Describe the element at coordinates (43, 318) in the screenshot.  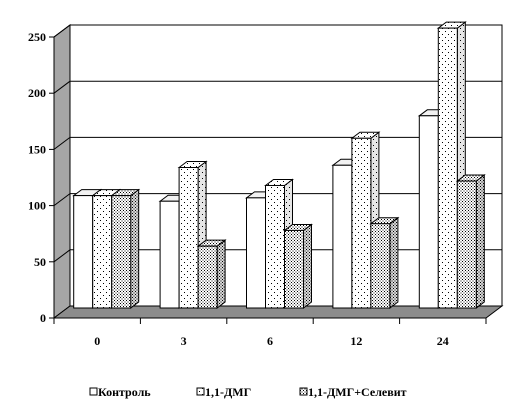
I see `y-tick-label: 0` at that location.